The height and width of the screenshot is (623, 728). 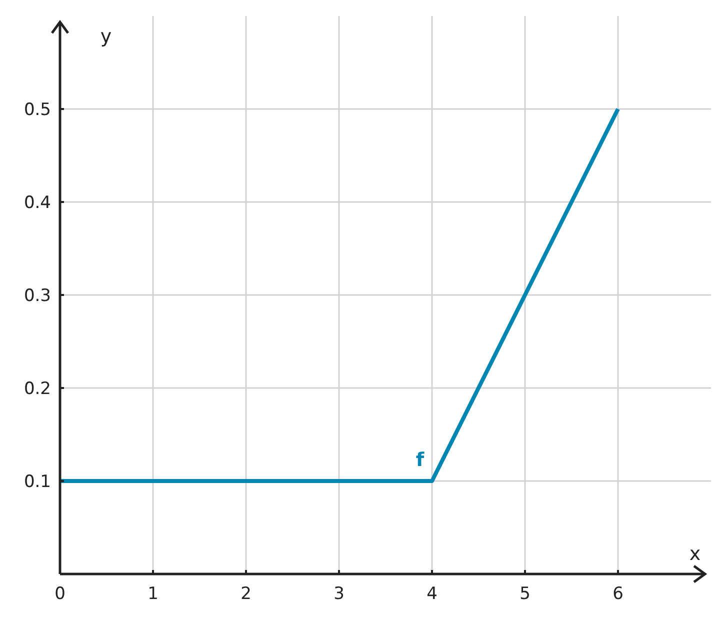 What do you see at coordinates (420, 460) in the screenshot?
I see `series-label: f` at bounding box center [420, 460].